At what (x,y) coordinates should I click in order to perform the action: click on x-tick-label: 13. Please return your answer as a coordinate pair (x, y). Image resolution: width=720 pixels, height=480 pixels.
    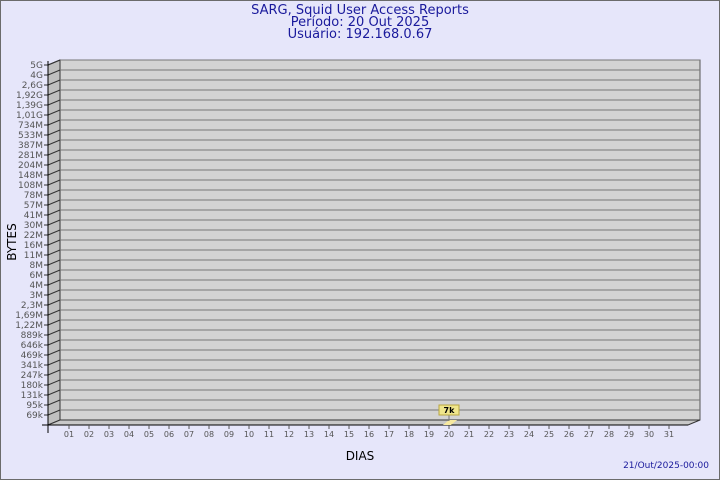
    Looking at the image, I should click on (309, 434).